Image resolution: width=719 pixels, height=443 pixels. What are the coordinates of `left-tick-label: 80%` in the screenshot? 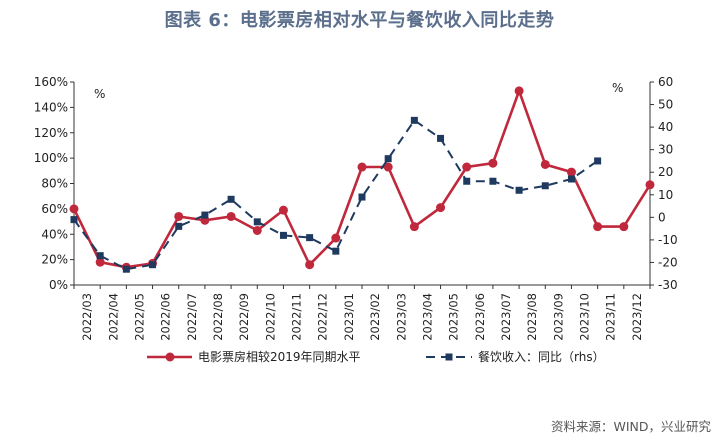 It's located at (54, 184).